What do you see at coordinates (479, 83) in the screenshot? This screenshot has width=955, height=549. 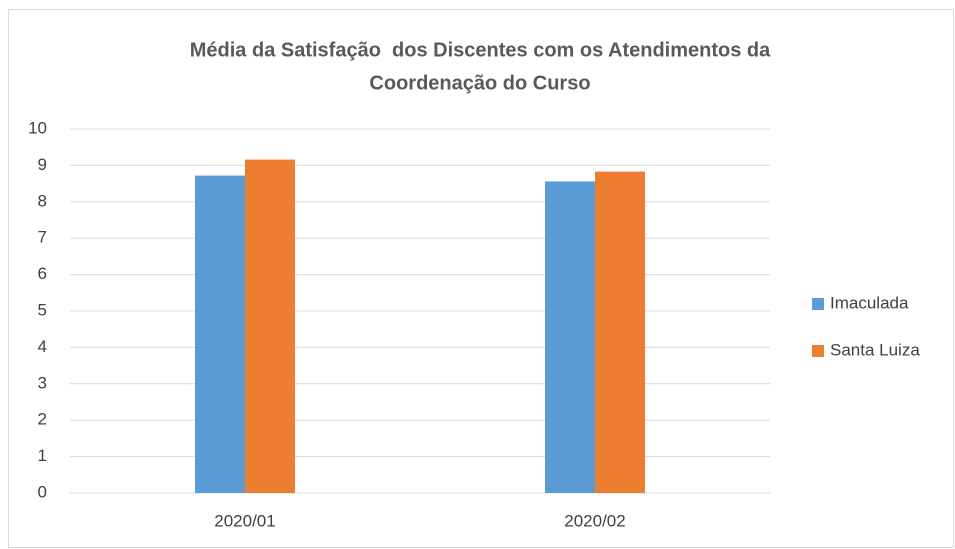 I see `chart-title: Coordenação do Curso` at bounding box center [479, 83].